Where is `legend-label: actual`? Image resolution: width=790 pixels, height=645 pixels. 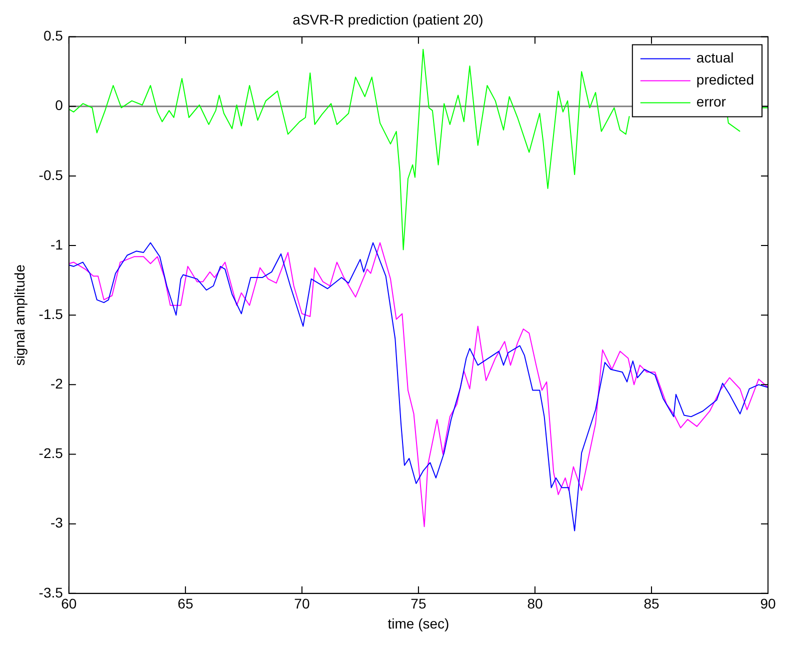 legend-label: actual is located at coordinates (715, 58).